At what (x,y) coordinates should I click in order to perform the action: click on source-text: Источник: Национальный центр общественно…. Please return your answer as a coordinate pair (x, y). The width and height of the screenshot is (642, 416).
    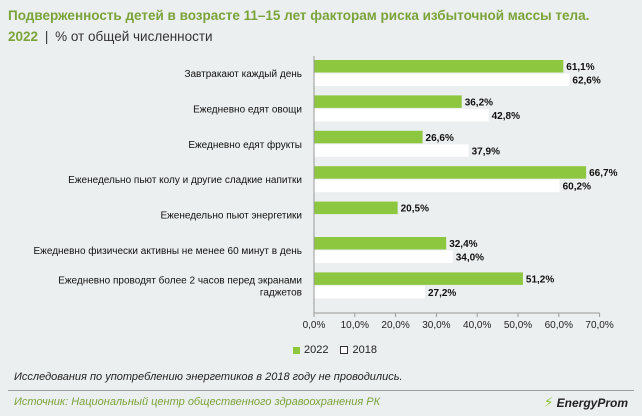
    Looking at the image, I should click on (197, 402).